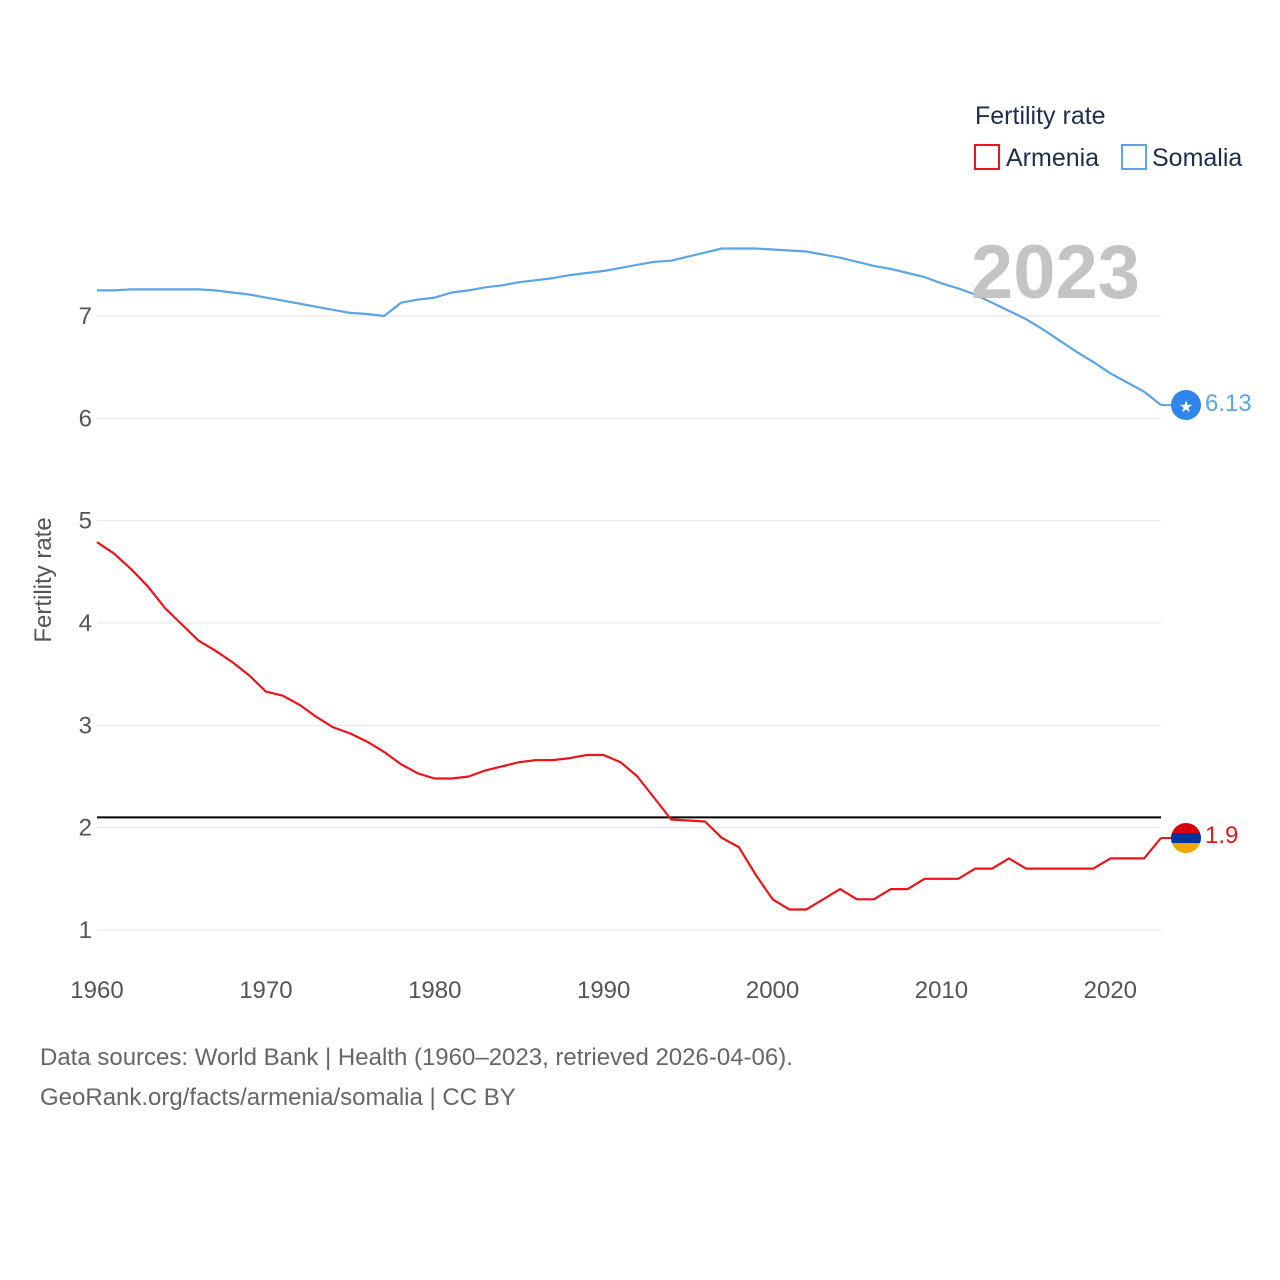 This screenshot has height=1280, width=1280. What do you see at coordinates (43, 579) in the screenshot?
I see `y-axis-label: Fertility rate` at bounding box center [43, 579].